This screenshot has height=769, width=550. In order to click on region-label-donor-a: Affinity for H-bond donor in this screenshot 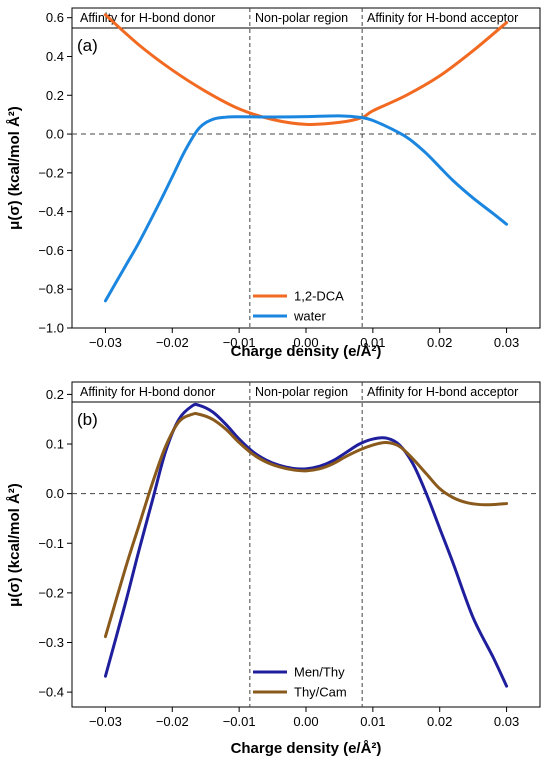, I will do `click(147, 18)`.